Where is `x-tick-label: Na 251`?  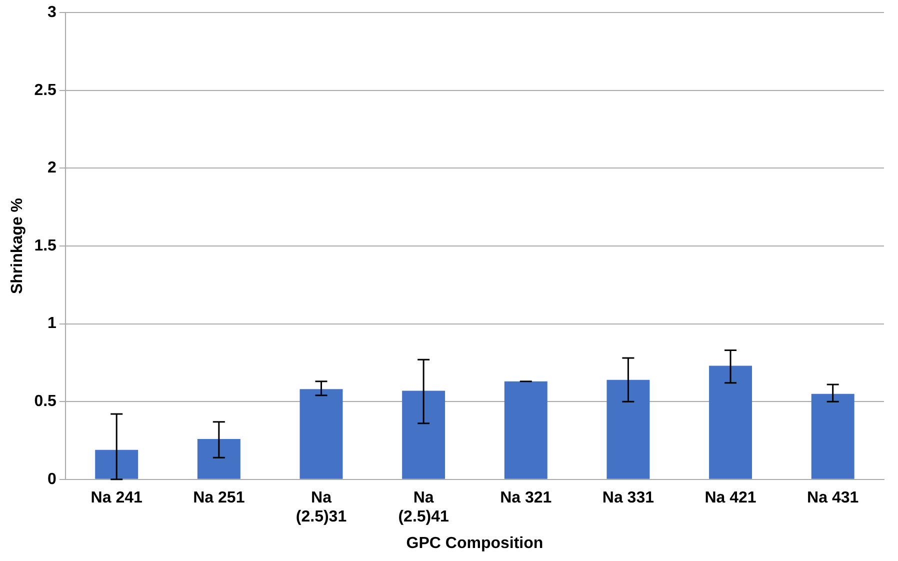
x-tick-label: Na 251 is located at coordinates (219, 497).